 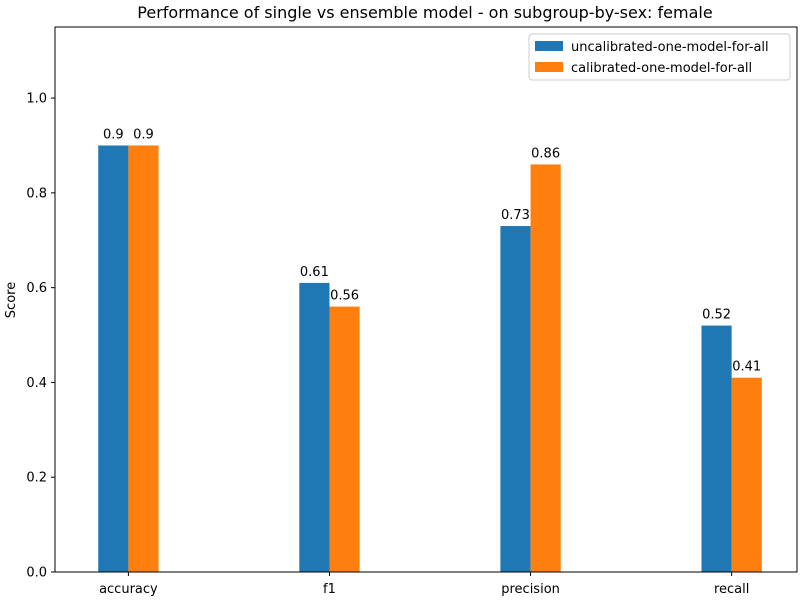 What do you see at coordinates (36, 383) in the screenshot?
I see `y-tick-label: 0.4` at bounding box center [36, 383].